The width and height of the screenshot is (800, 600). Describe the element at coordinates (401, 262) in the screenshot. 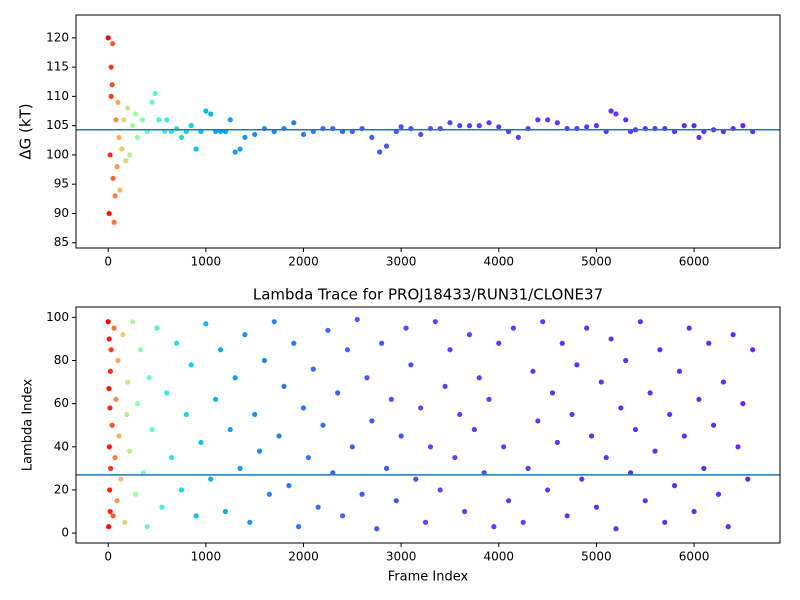

I see `x-tick-label: 3000` at that location.